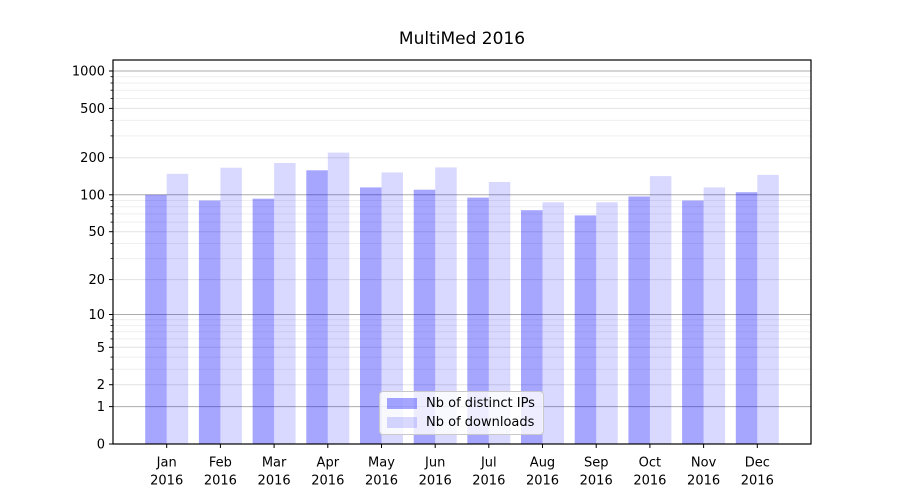 The width and height of the screenshot is (900, 500). I want to click on bar-aug-distinct-ips, so click(532, 327).